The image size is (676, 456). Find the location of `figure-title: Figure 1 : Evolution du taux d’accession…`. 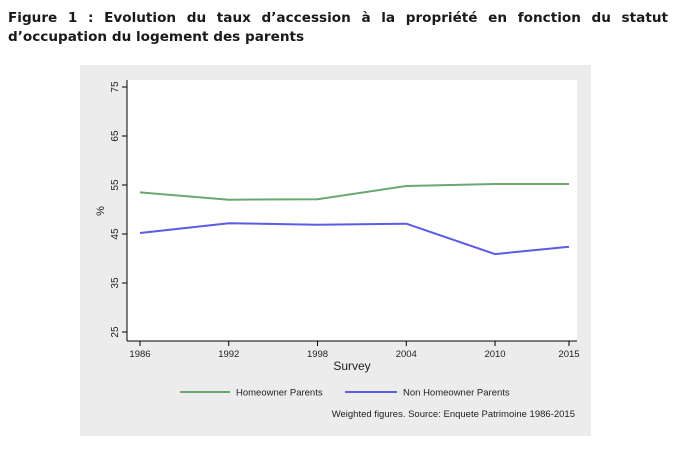

figure-title: Figure 1 : Evolution du taux d’accession… is located at coordinates (338, 27).